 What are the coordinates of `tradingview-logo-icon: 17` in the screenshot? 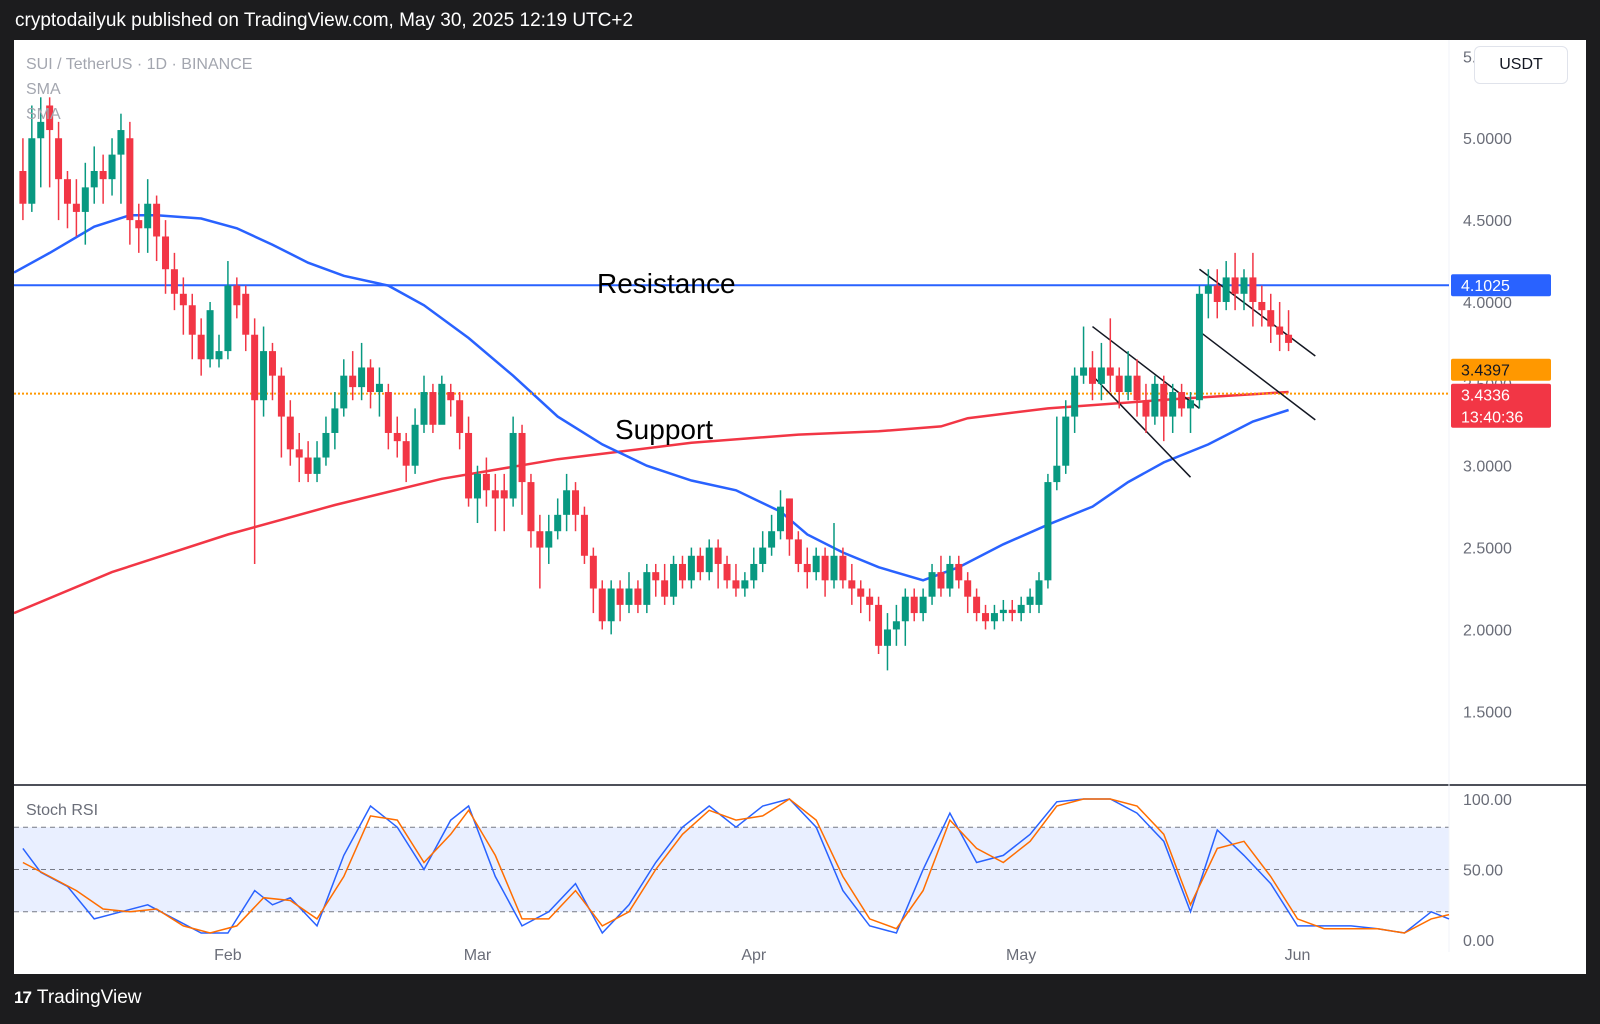 It's located at (23, 997).